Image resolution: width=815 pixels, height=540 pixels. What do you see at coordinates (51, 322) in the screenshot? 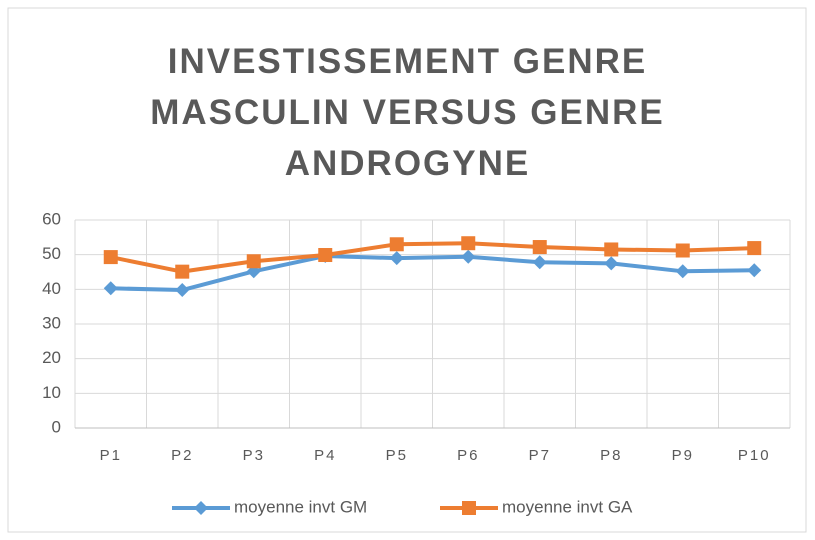
I see `y-tick-label: 30` at bounding box center [51, 322].